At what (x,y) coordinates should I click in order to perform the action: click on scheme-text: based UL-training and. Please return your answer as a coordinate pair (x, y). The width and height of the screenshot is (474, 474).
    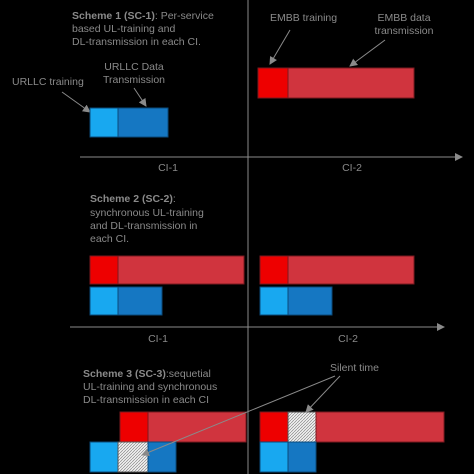
    Looking at the image, I should click on (123, 29).